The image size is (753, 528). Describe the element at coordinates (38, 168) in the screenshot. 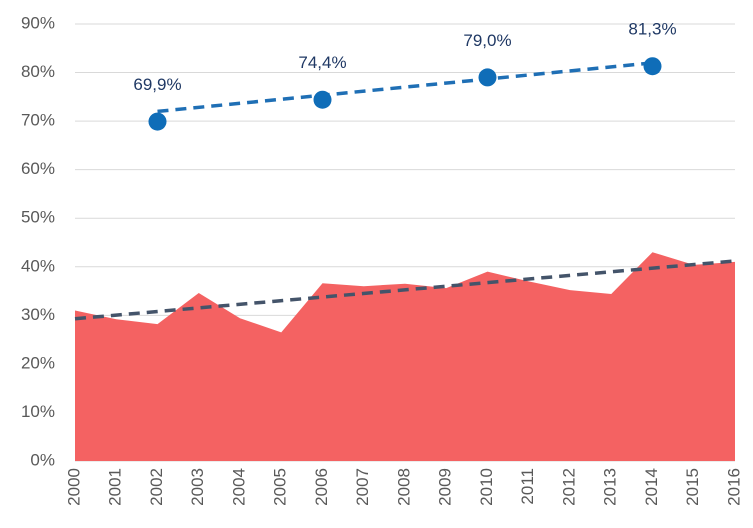

I see `y-tick-label: 60%` at that location.